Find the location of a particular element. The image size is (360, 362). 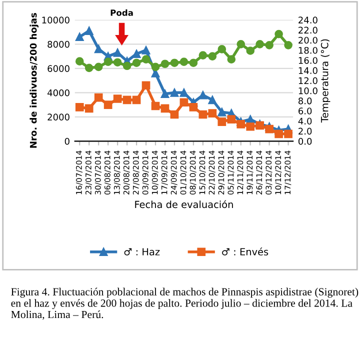

y2-tick-label: 6.0 is located at coordinates (305, 111).